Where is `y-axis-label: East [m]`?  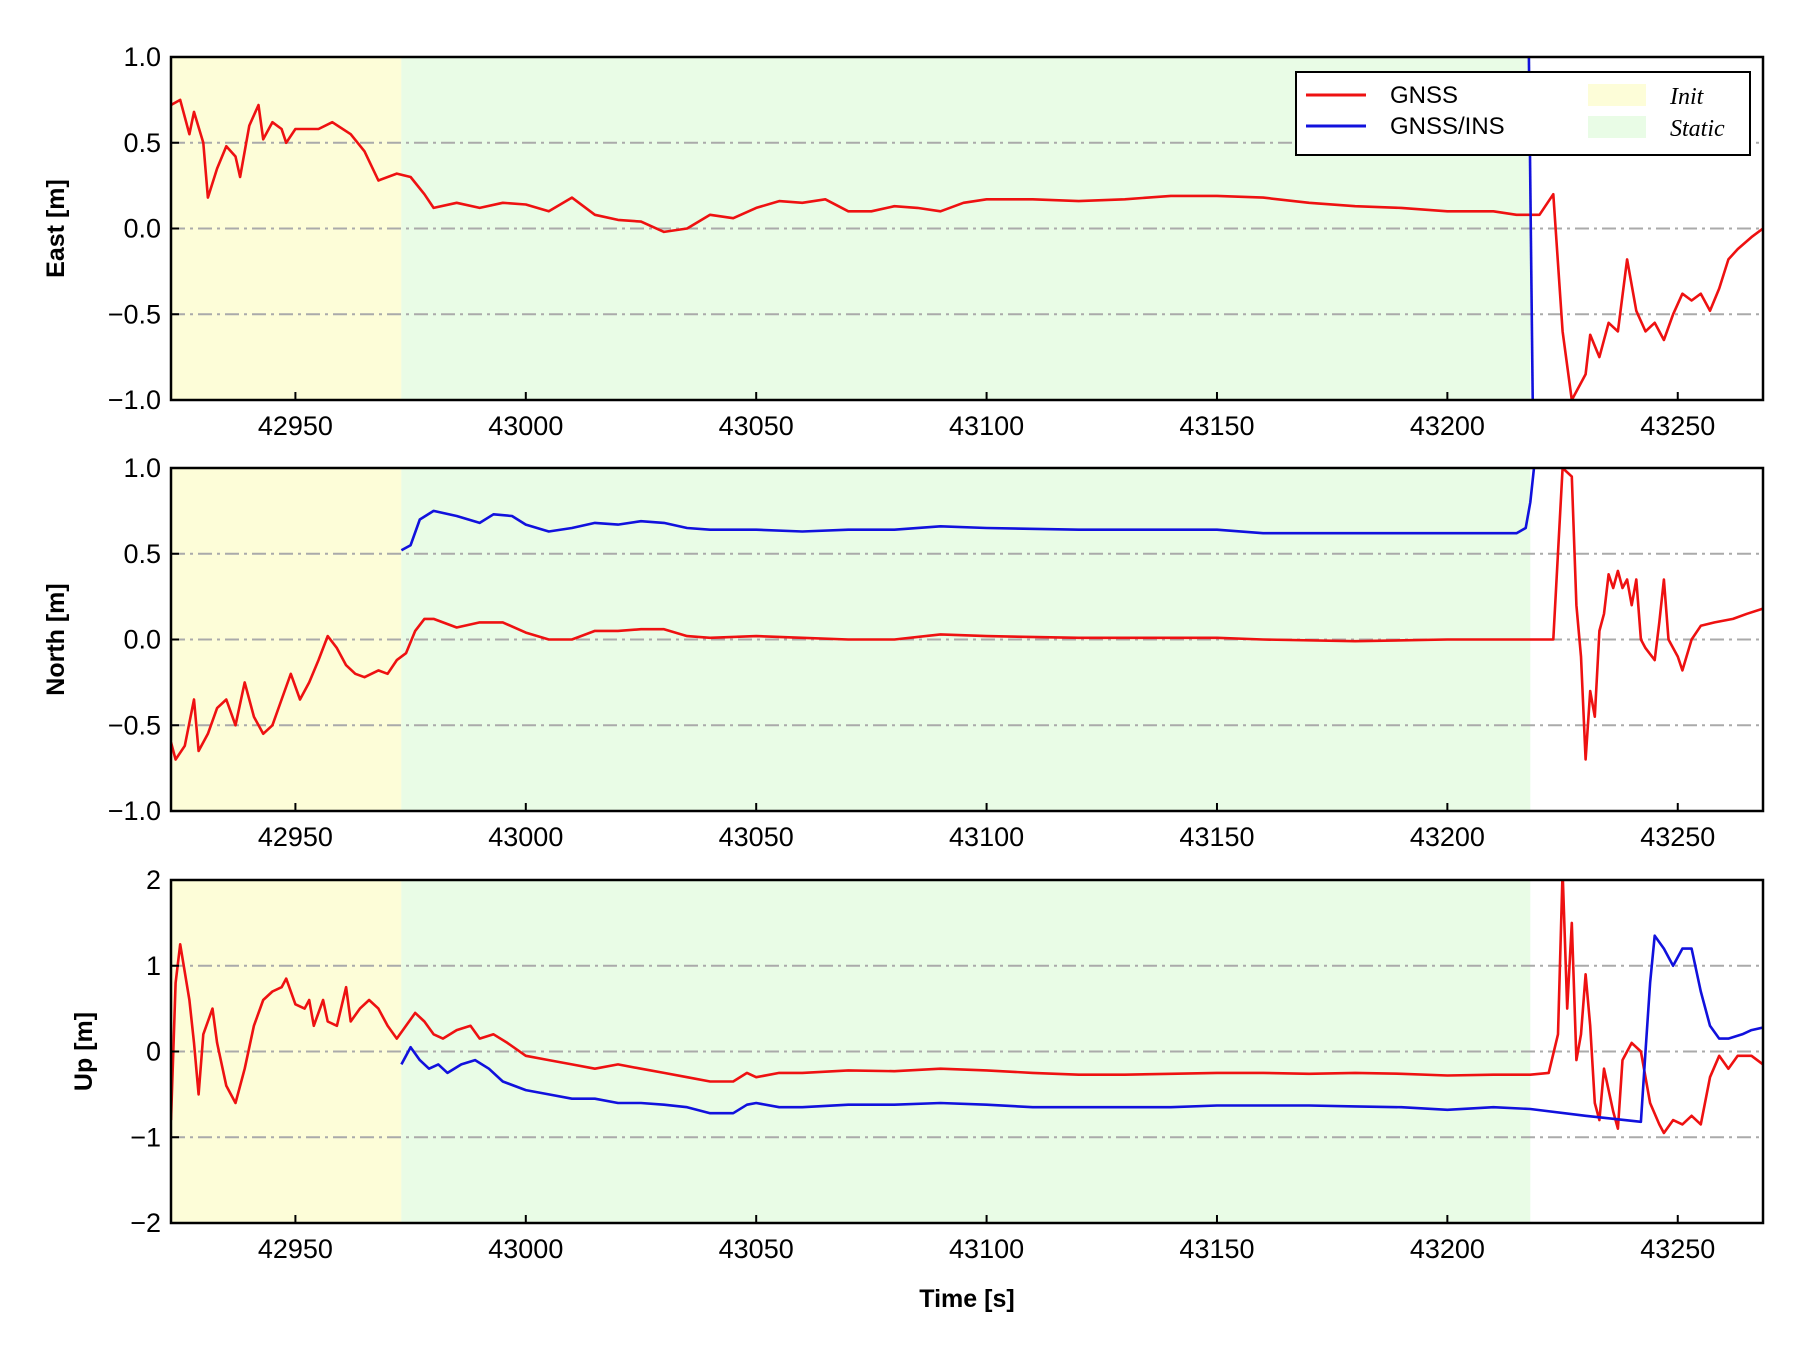 y-axis-label: East [m] is located at coordinates (56, 228).